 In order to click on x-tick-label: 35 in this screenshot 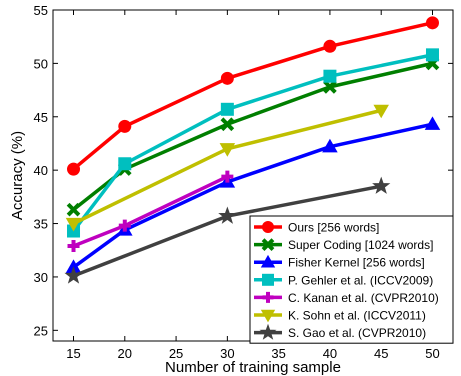, I will do `click(278, 353)`.